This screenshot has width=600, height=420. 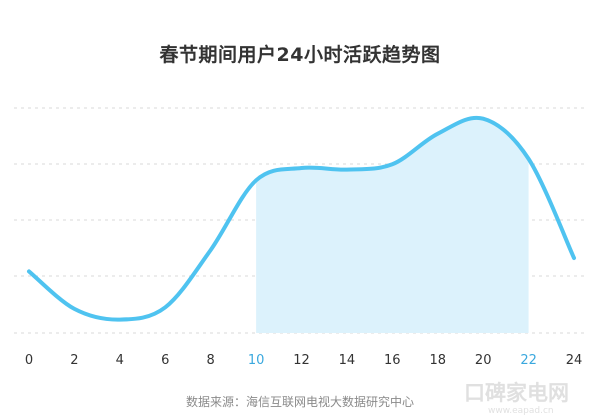 I want to click on x-tick-labels: 0 2 4 6 8 10 12 14 16 18 20 22 24, so click(x=303, y=360).